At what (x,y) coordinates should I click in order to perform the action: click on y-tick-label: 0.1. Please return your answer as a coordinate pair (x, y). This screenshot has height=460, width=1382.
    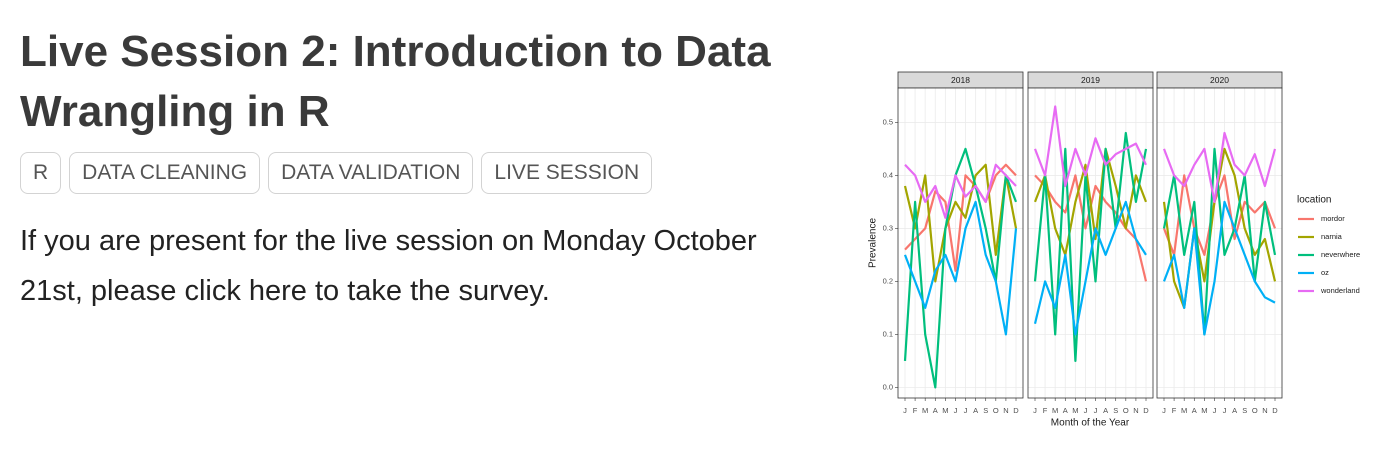
    Looking at the image, I should click on (888, 333).